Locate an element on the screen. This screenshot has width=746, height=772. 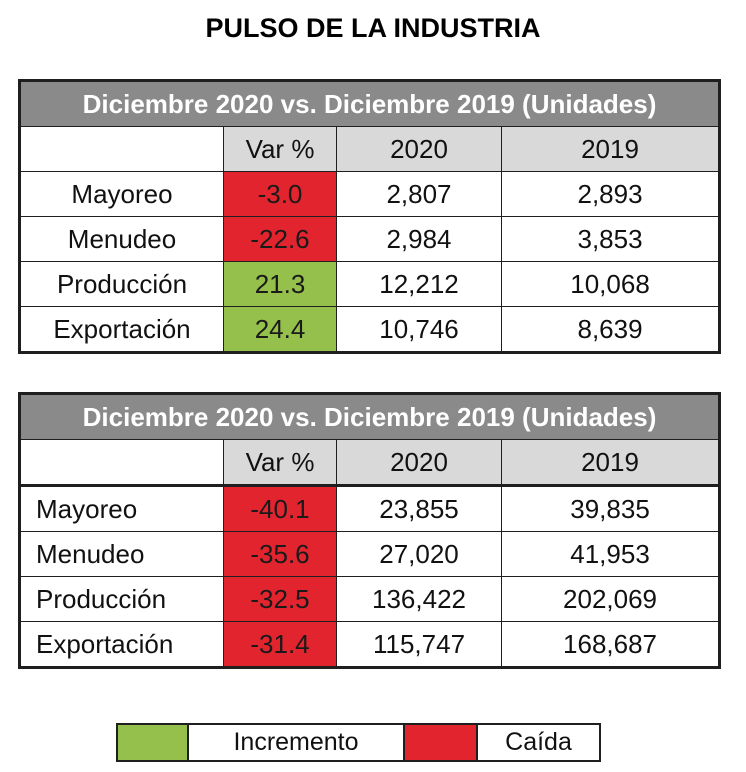
increase-legend-label: Incremento is located at coordinates (296, 742).